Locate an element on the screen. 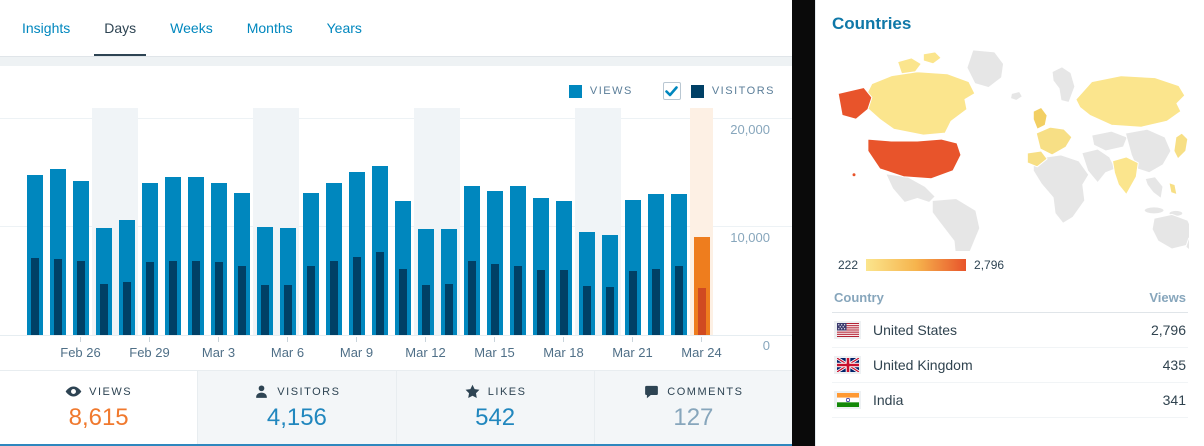  map-legend: 222 2,796 is located at coordinates (1010, 265).